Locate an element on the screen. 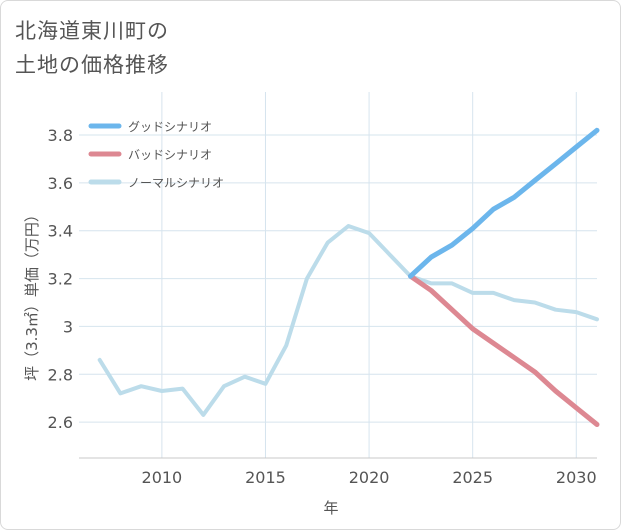  y-tick-label: 3 is located at coordinates (68, 326).